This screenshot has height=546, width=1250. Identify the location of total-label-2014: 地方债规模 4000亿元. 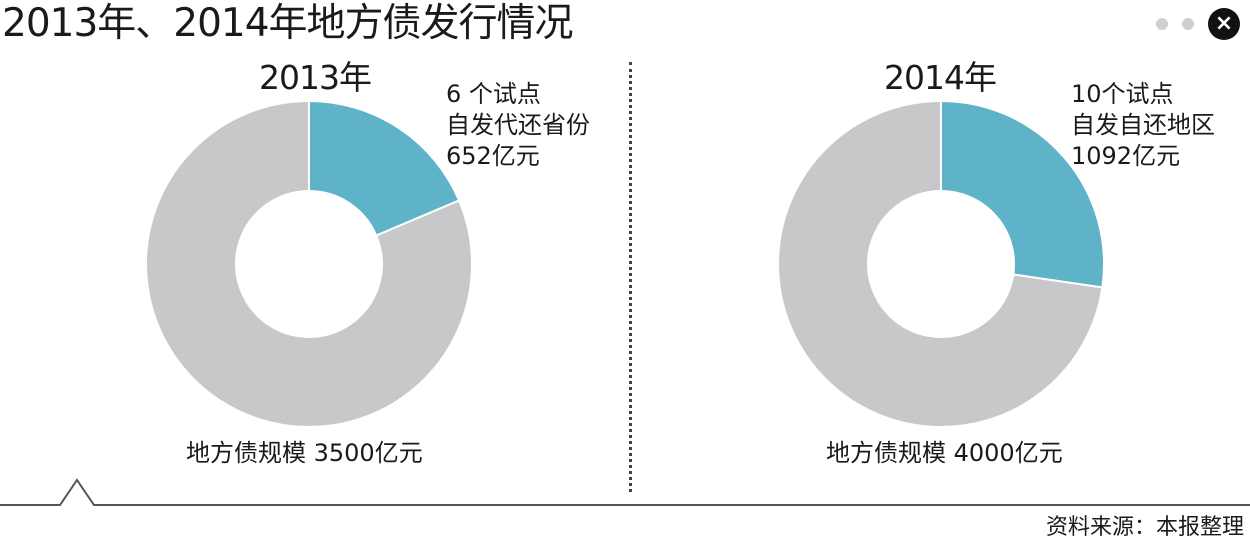
(944, 453).